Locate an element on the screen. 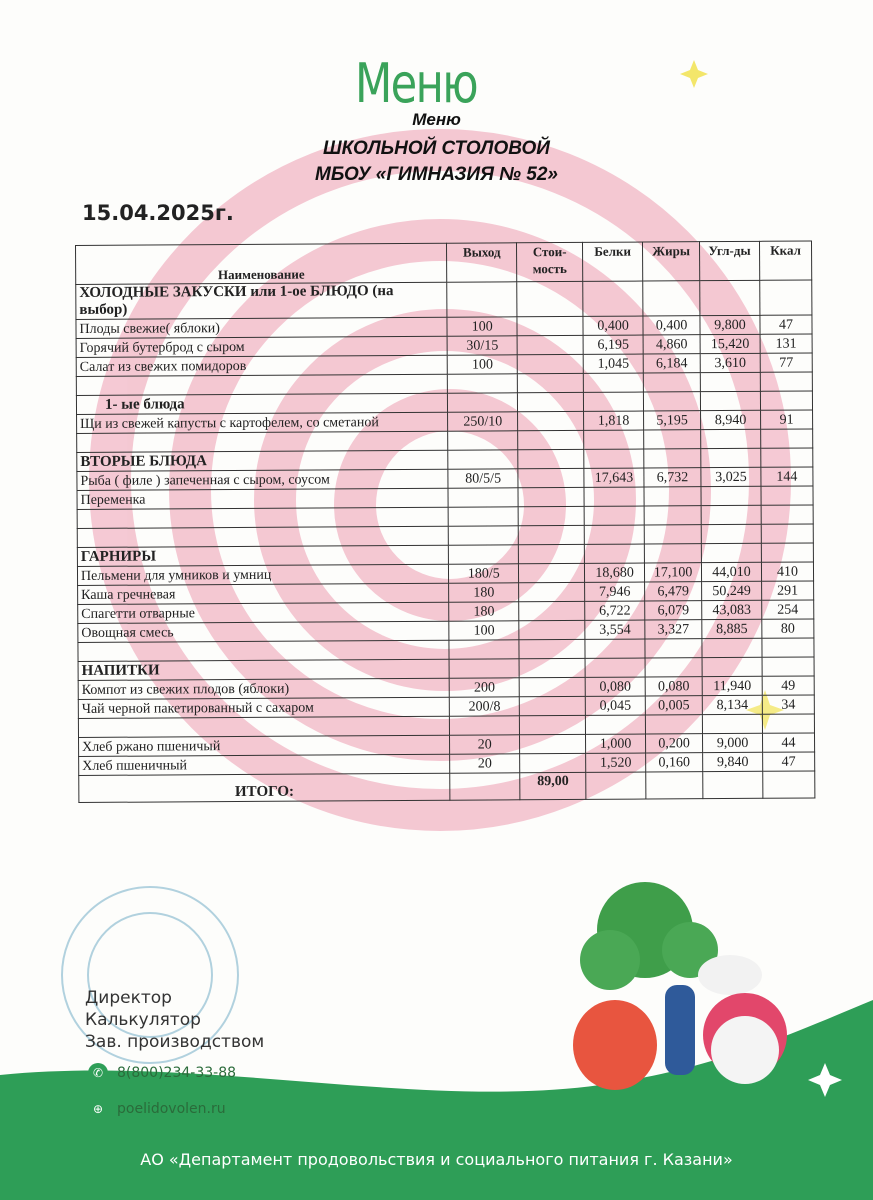  output-cell: 100 is located at coordinates (484, 630).